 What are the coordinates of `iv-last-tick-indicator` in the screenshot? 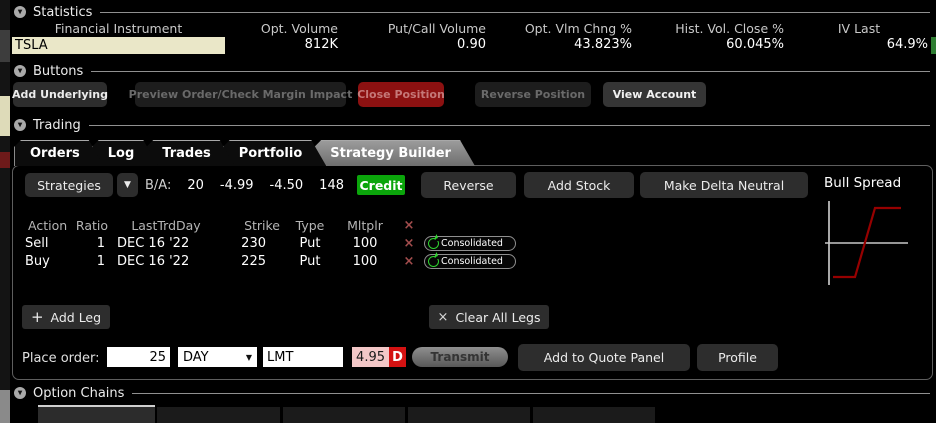 It's located at (933, 45).